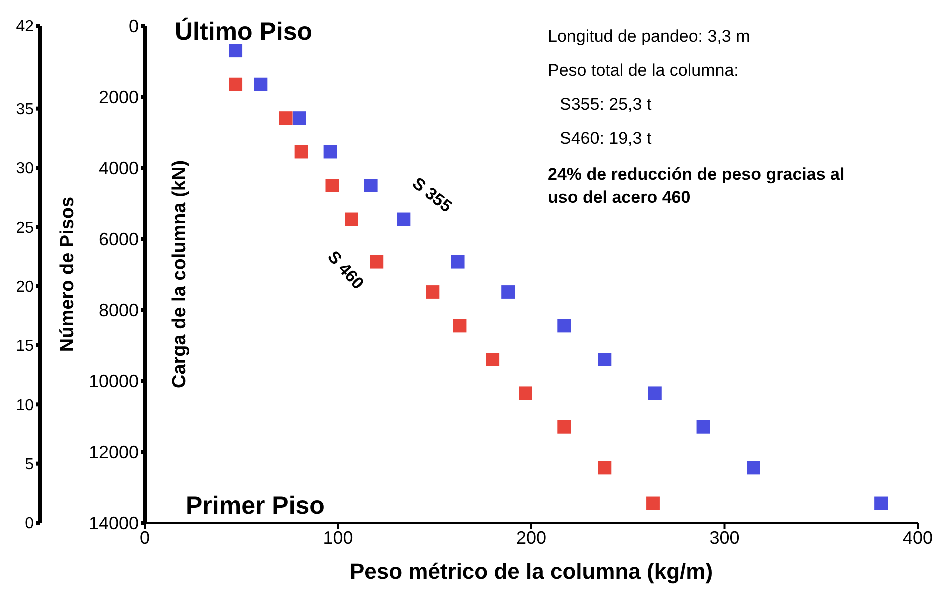 This screenshot has width=947, height=601. What do you see at coordinates (531, 538) in the screenshot?
I see `x-tick-label: 200` at bounding box center [531, 538].